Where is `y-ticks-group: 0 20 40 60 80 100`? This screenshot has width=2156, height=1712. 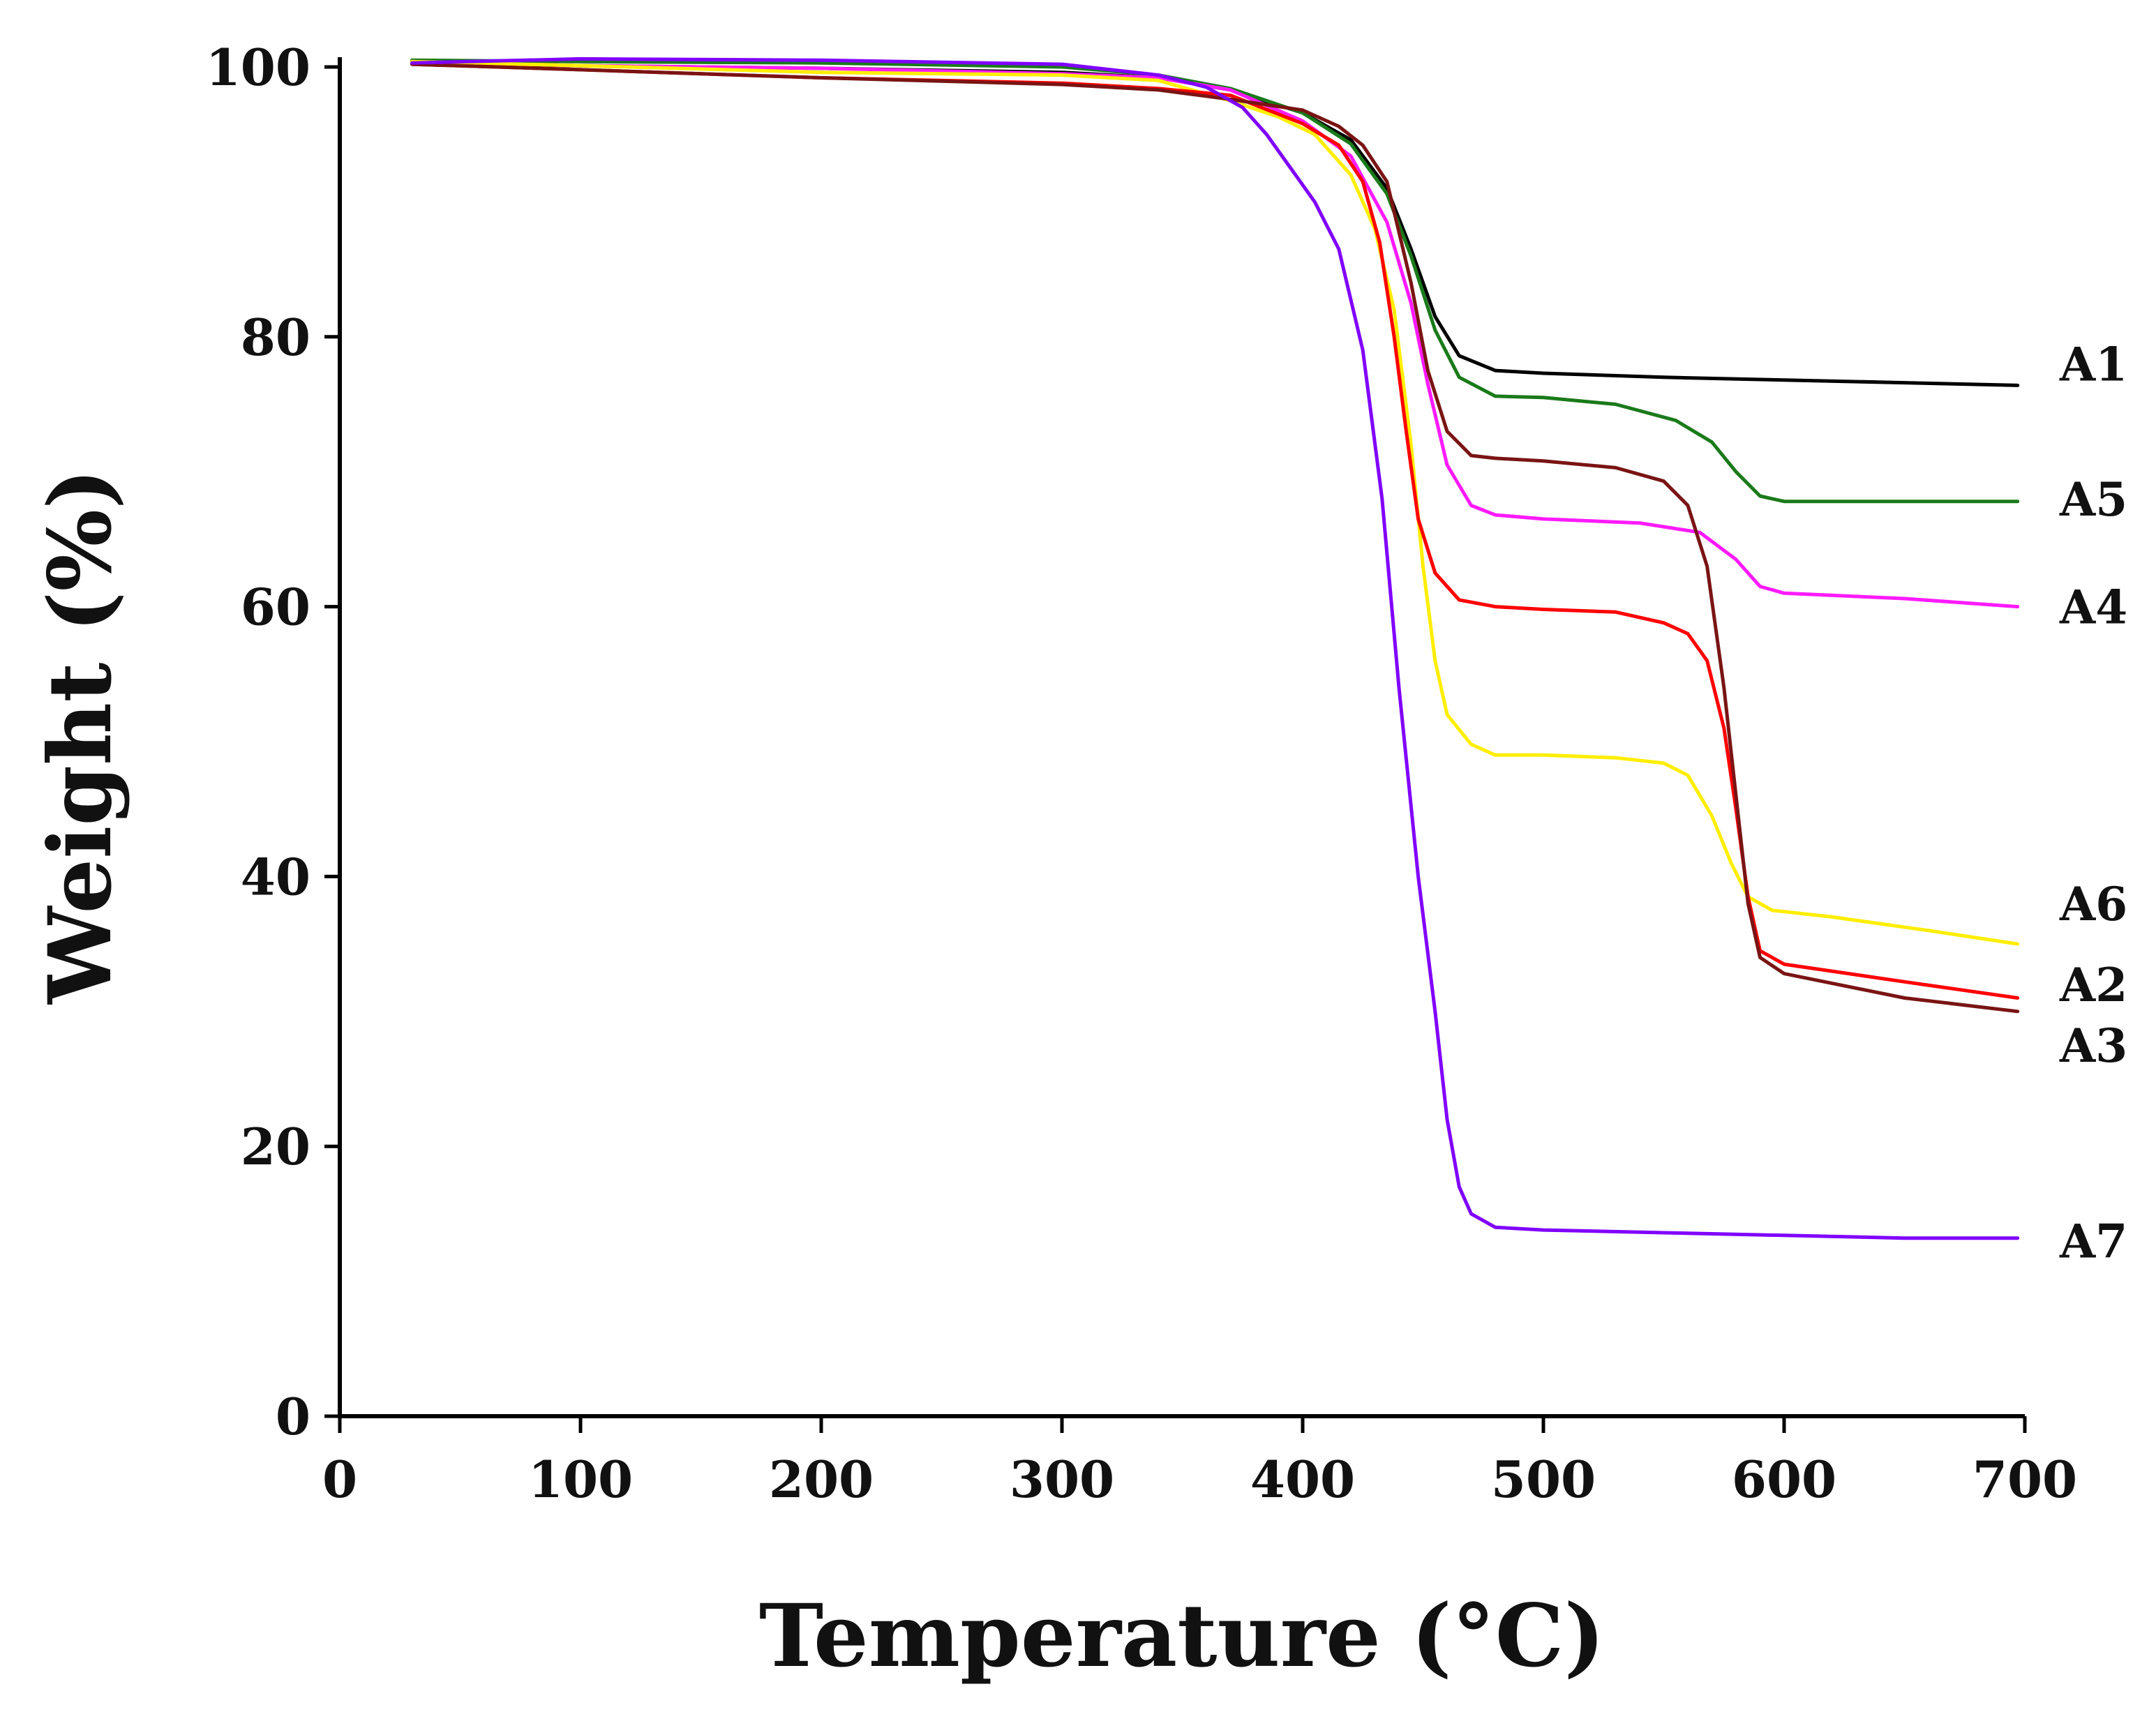 y-ticks-group: 0 20 40 60 80 100 is located at coordinates (273, 742).